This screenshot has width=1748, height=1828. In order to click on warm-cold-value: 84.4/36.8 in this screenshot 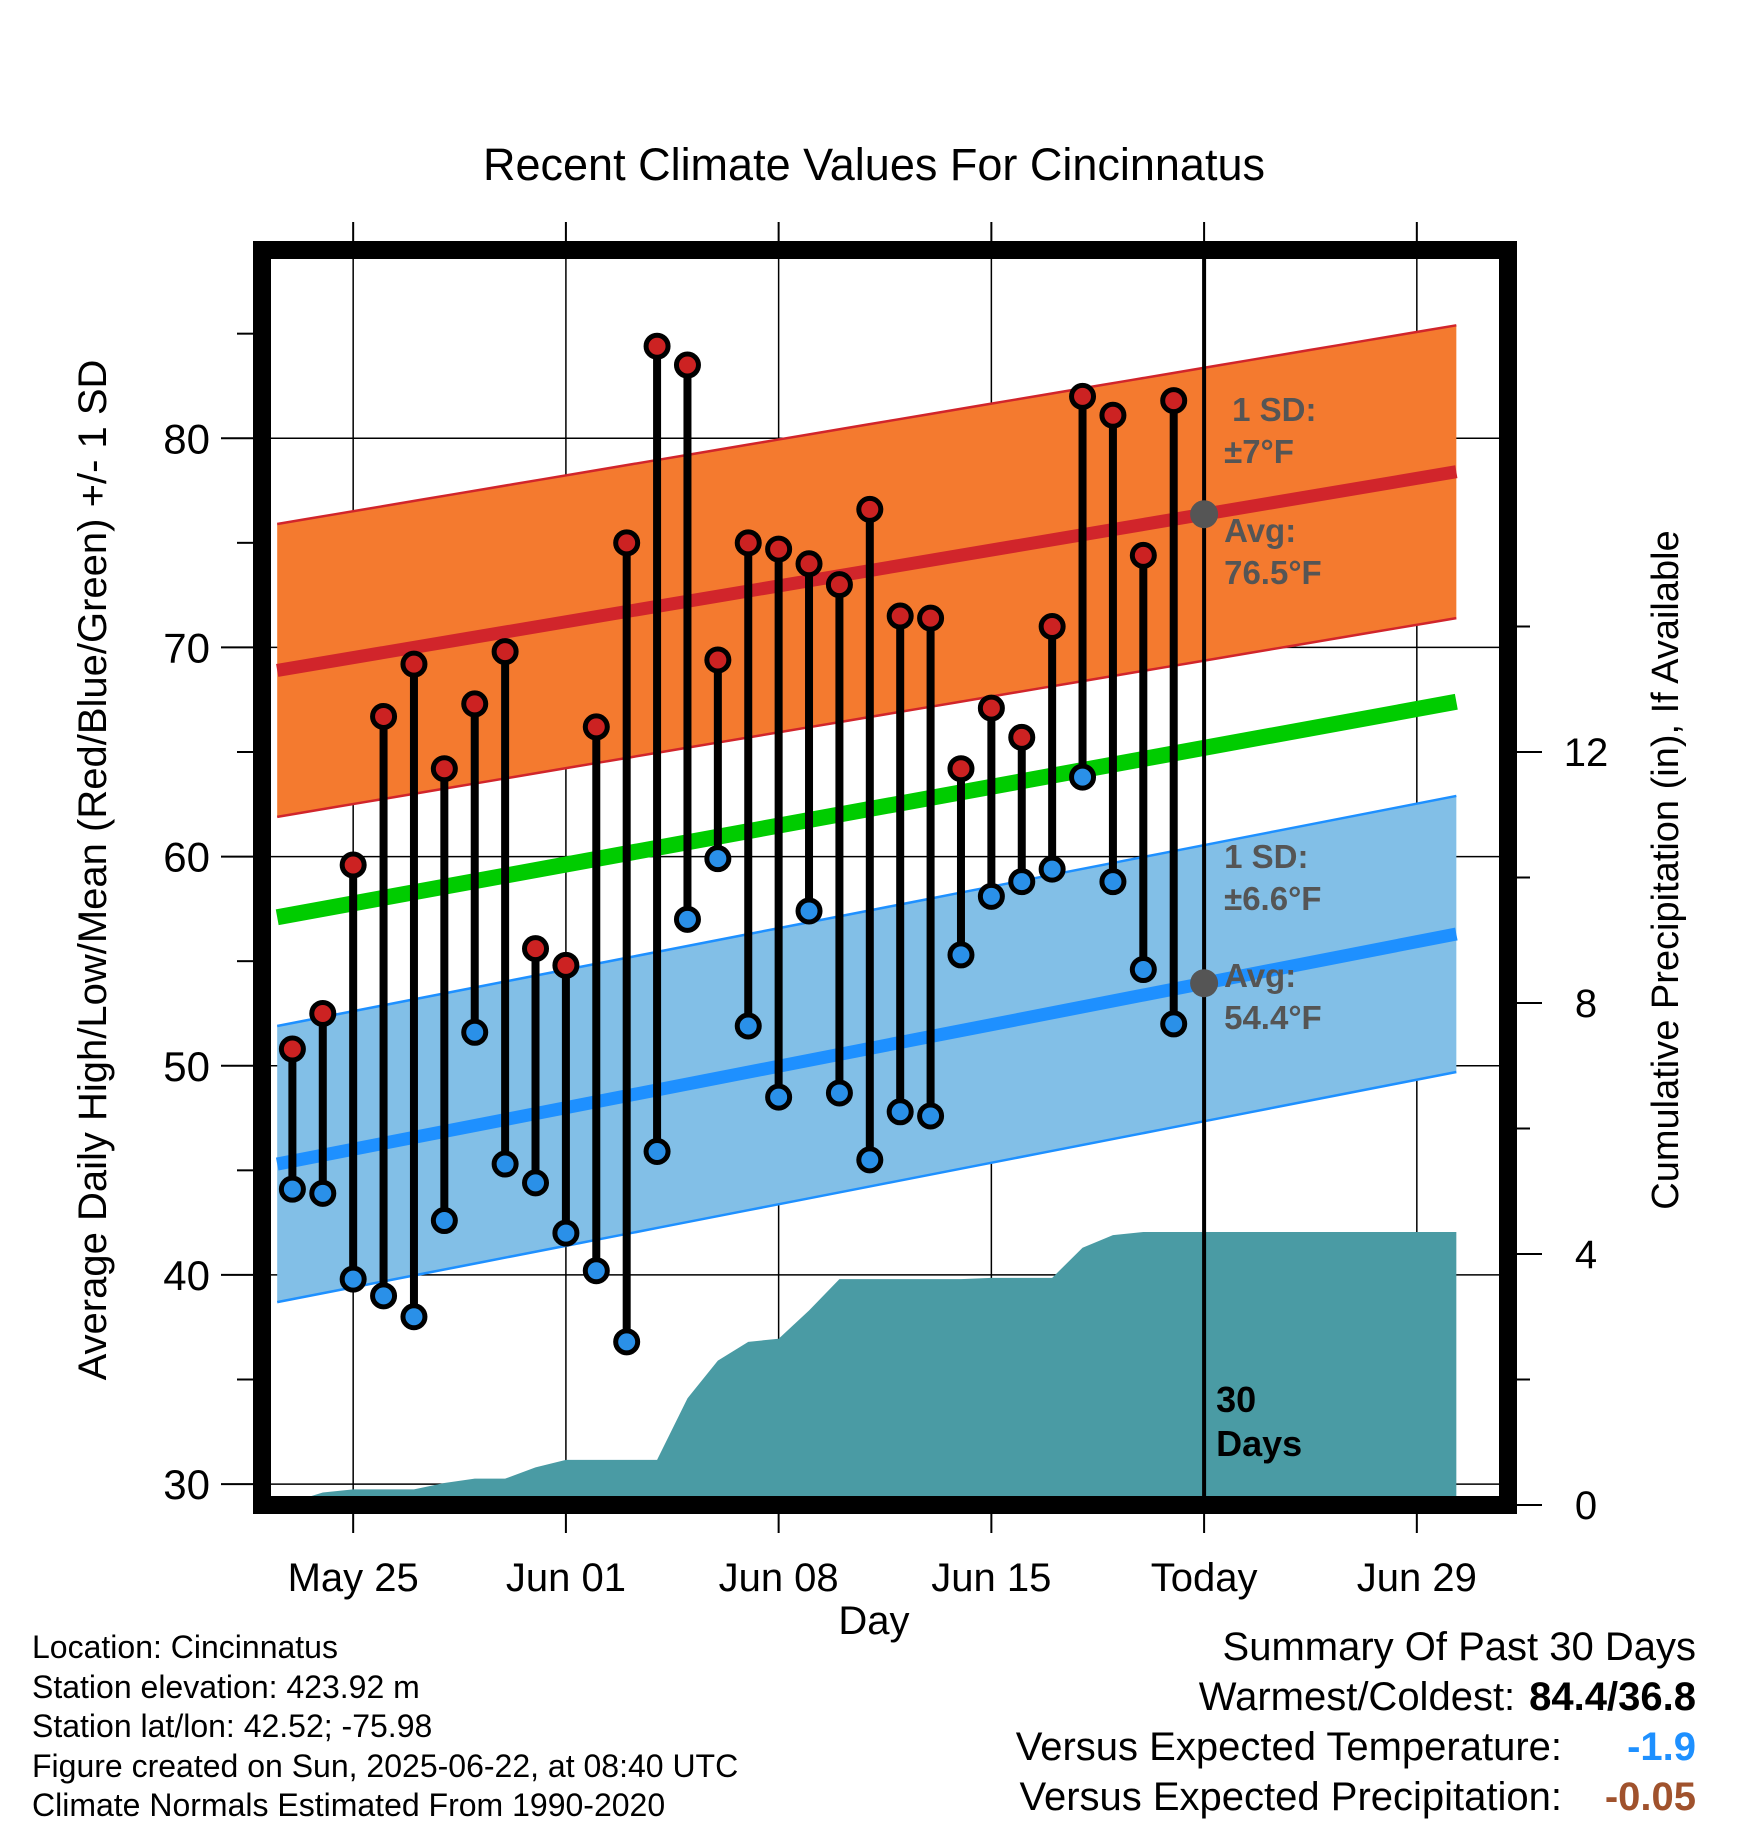, I will do `click(1612, 1697)`.